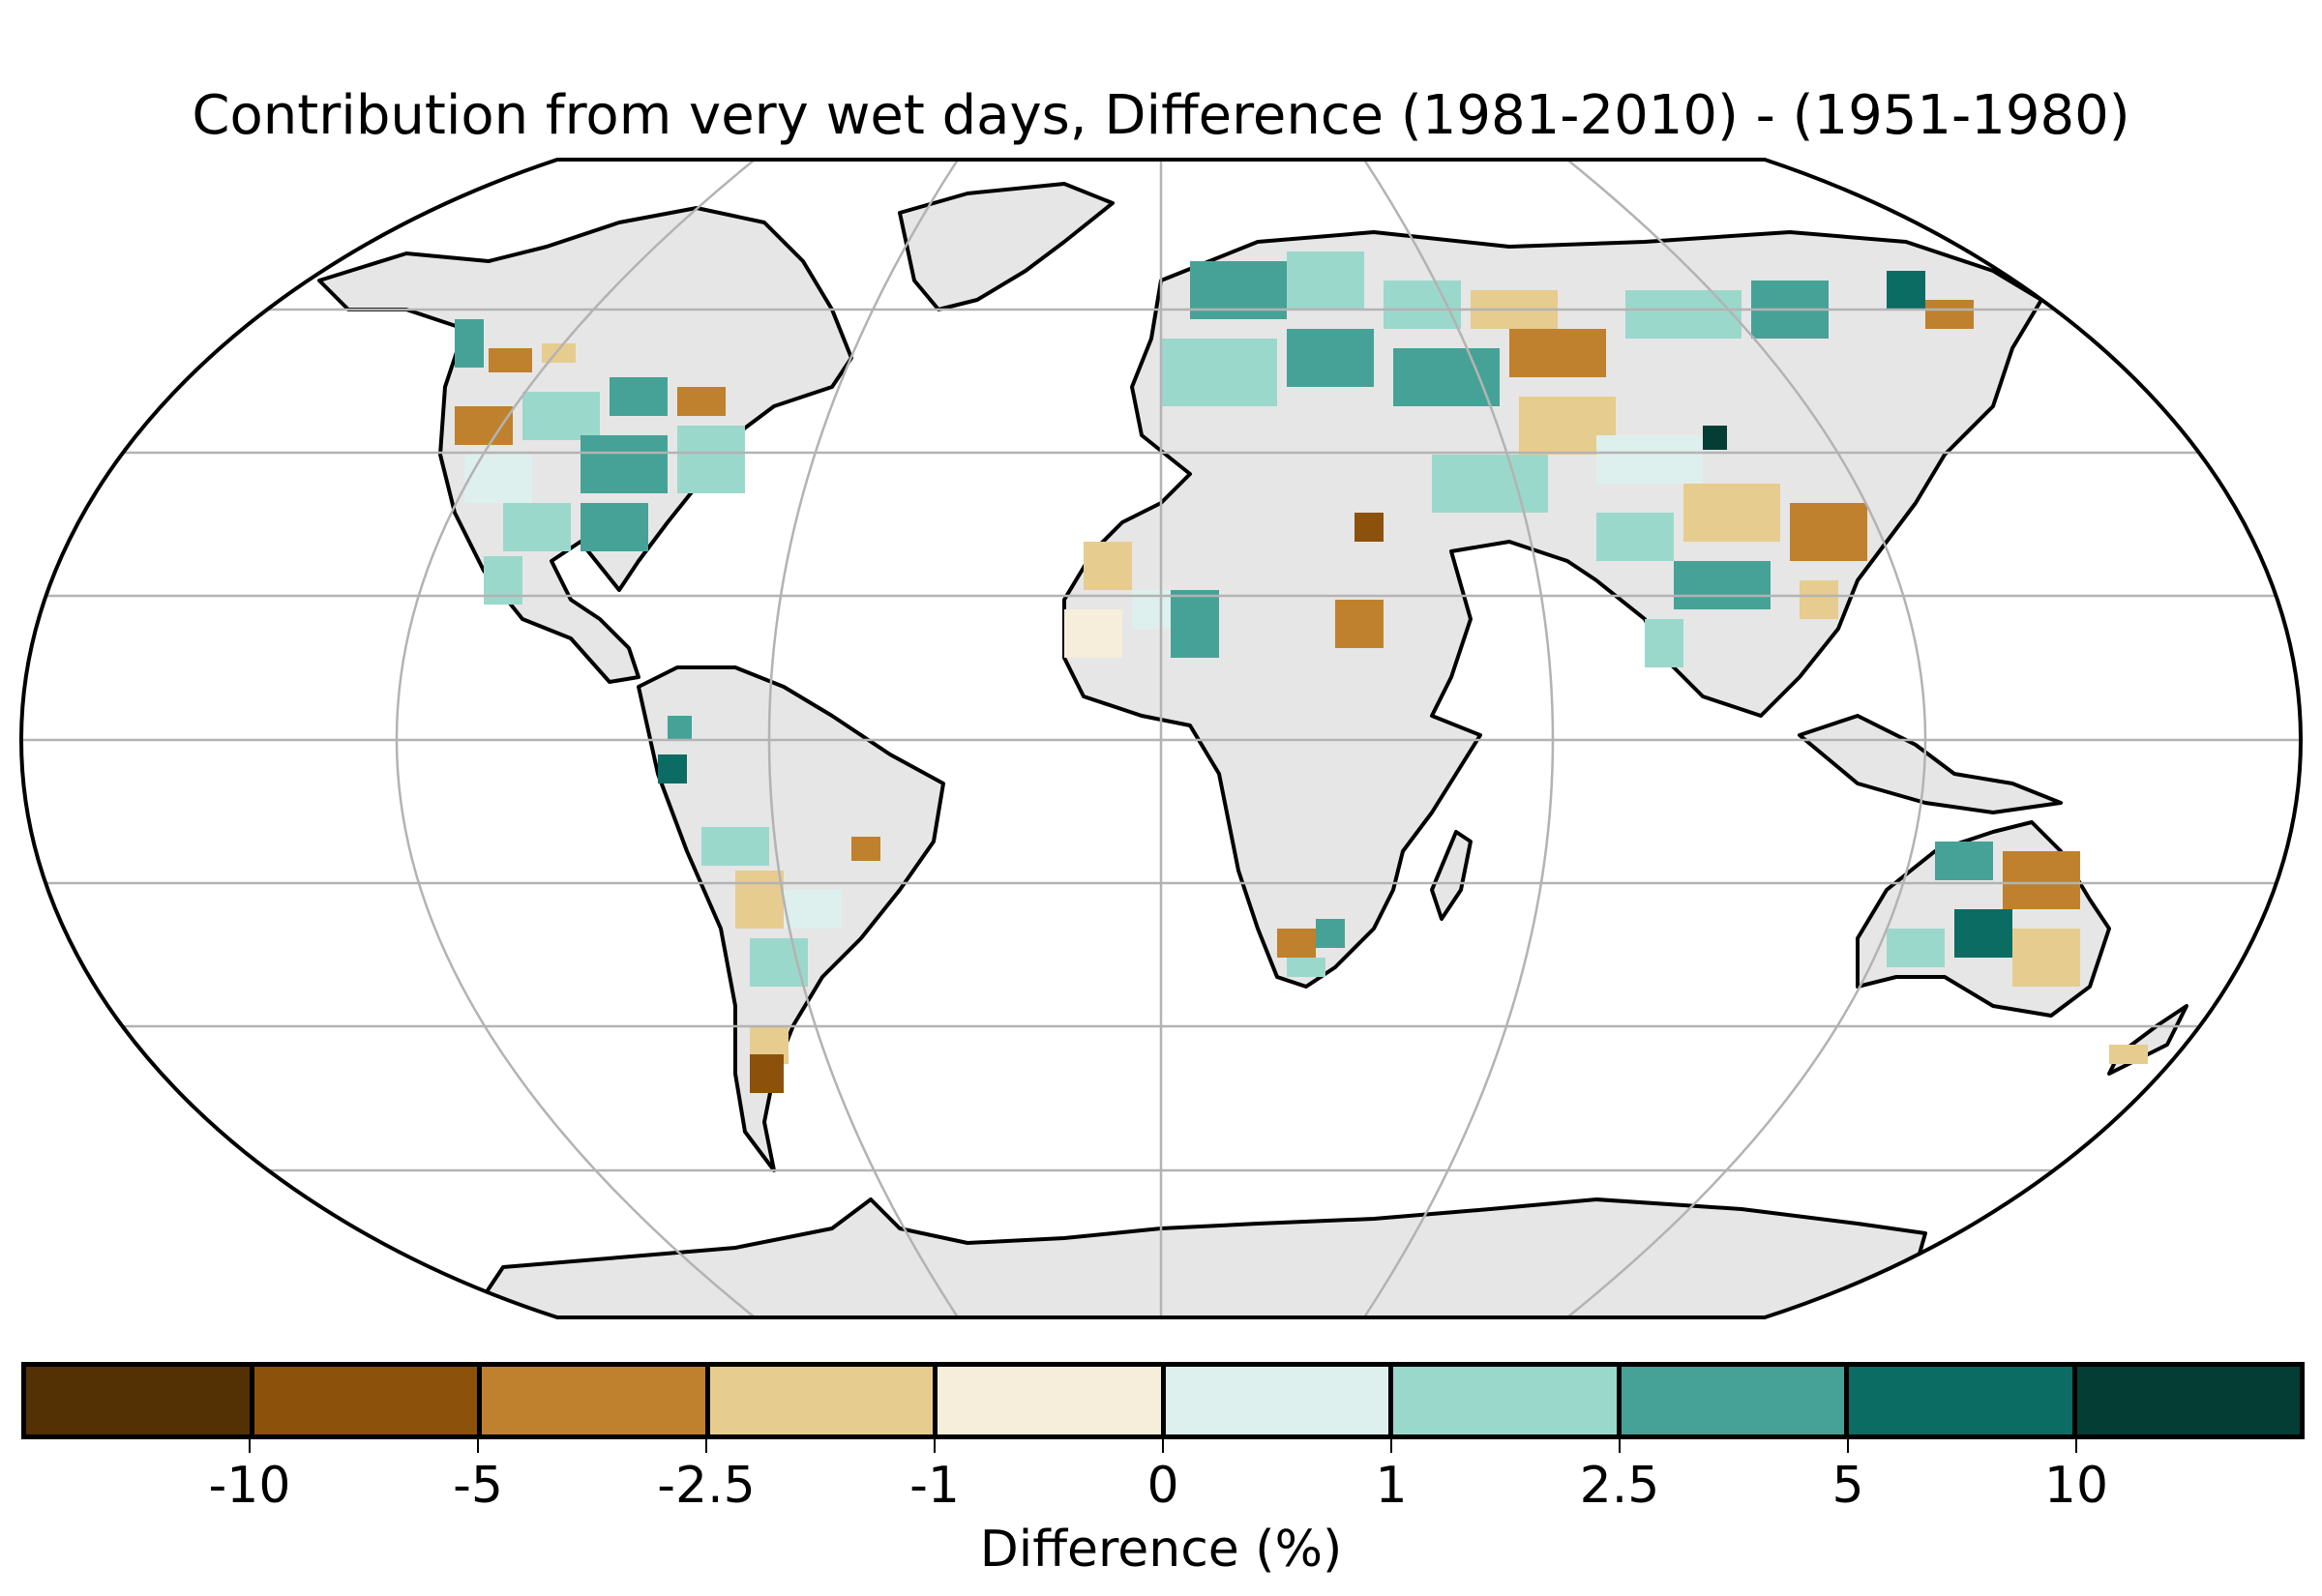 This screenshot has height=1596, width=2322. I want to click on colorbar-ticks: -10 -5 -2.5 -1 0 1 2.5 5 10, so click(1161, 1476).